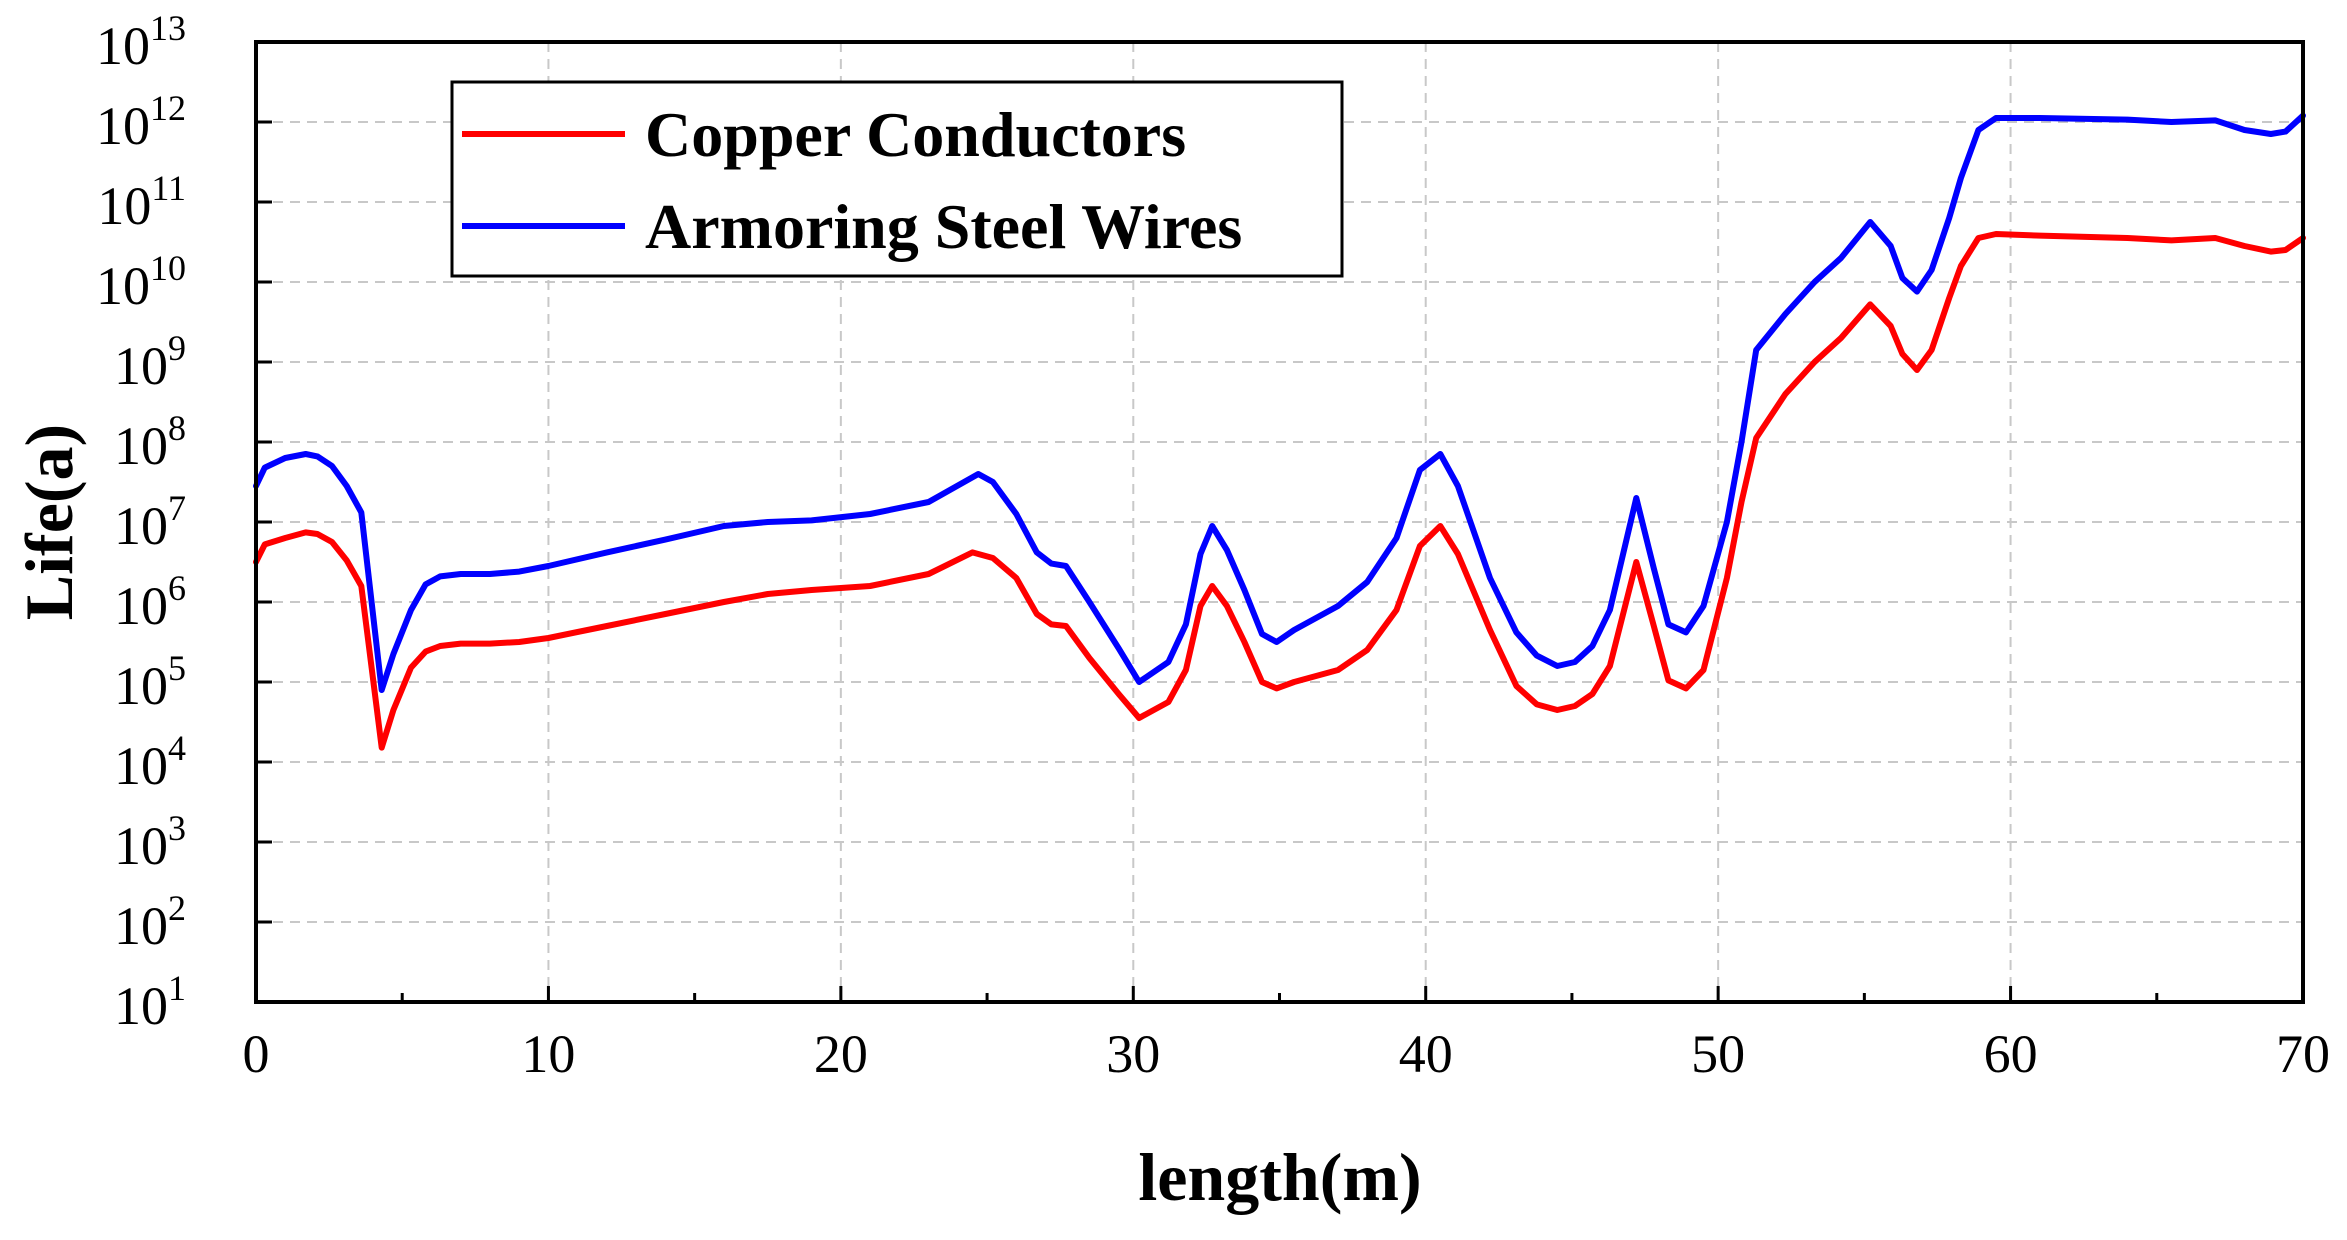 Image resolution: width=2347 pixels, height=1240 pixels. What do you see at coordinates (177, 908) in the screenshot?
I see `y-tick-exponent: 2` at bounding box center [177, 908].